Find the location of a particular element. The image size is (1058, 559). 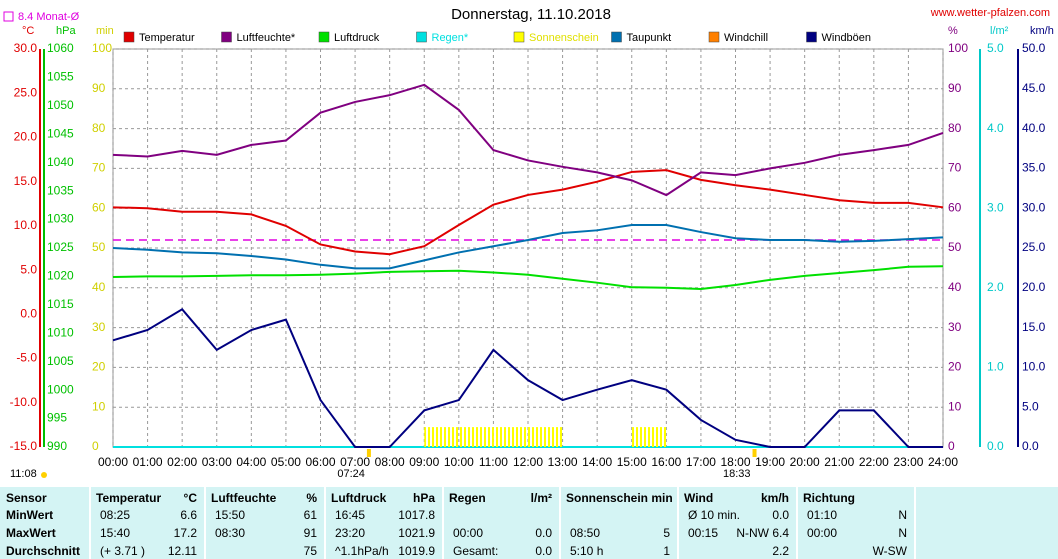

x-tick-label: 09:00 is located at coordinates (424, 462).